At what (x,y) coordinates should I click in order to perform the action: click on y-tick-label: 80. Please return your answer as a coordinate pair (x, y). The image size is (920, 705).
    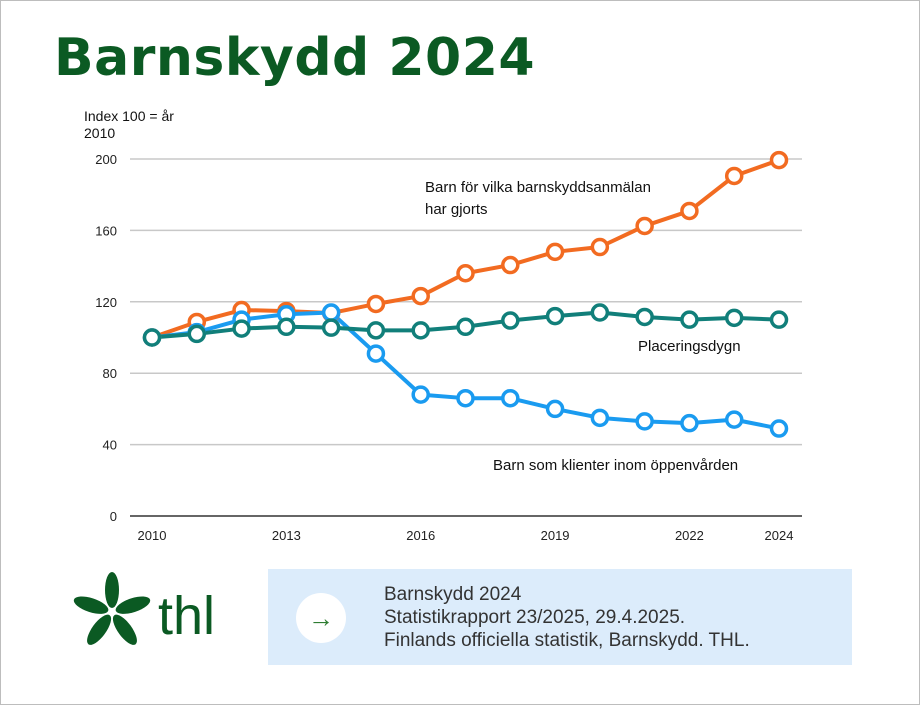
    Looking at the image, I should click on (110, 373).